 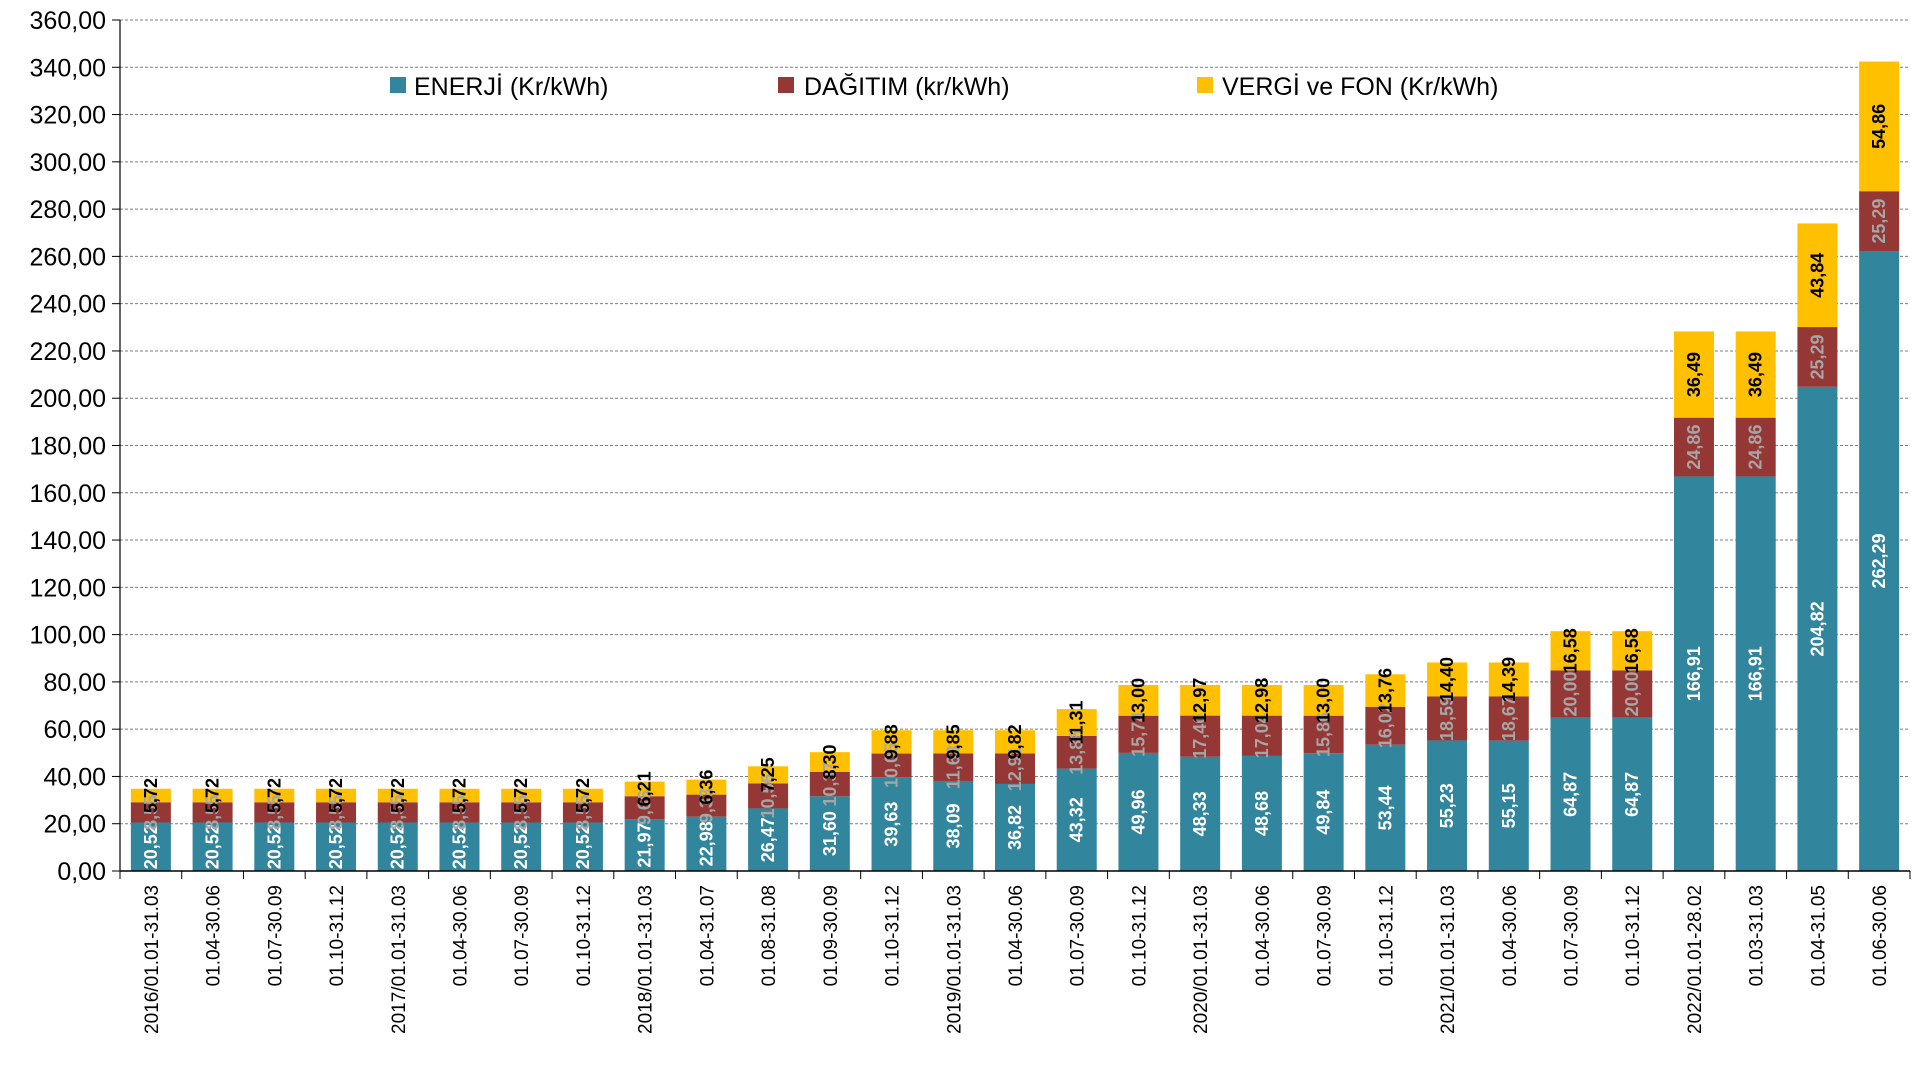 What do you see at coordinates (907, 86) in the screenshot?
I see `legend-label-dagitim: DAĞITIM (kr/kWh)` at bounding box center [907, 86].